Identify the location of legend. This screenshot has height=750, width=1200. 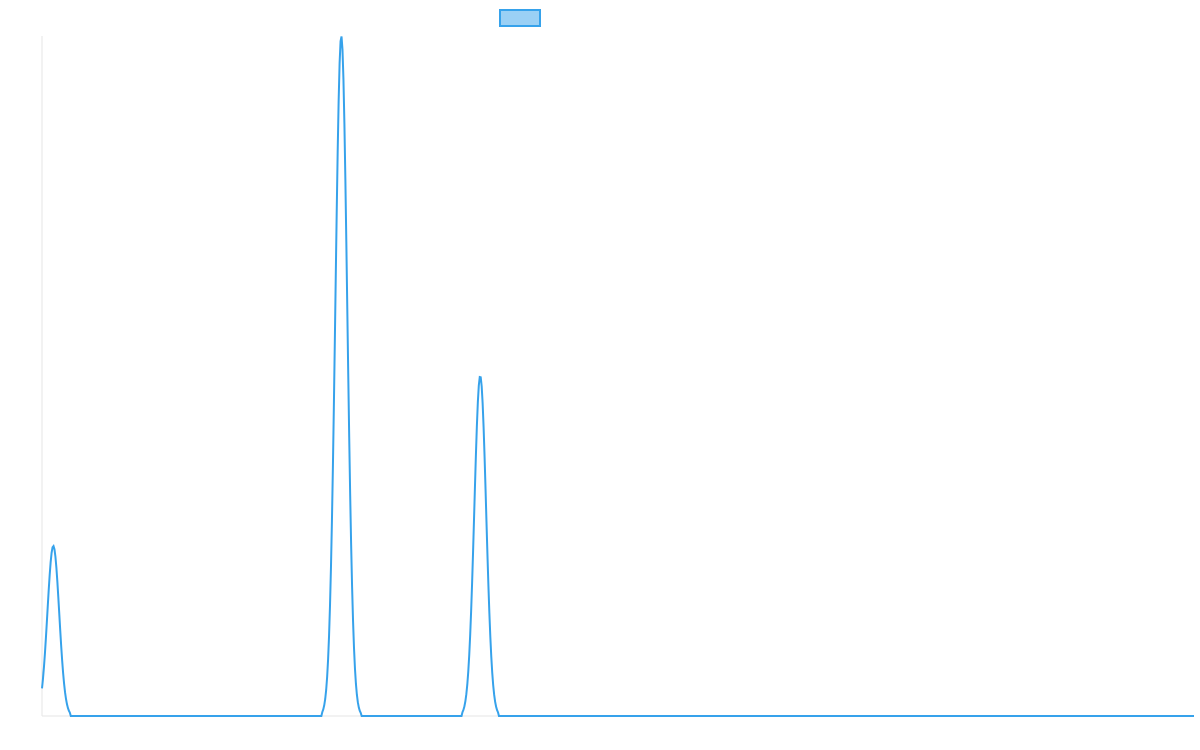
(520, 18).